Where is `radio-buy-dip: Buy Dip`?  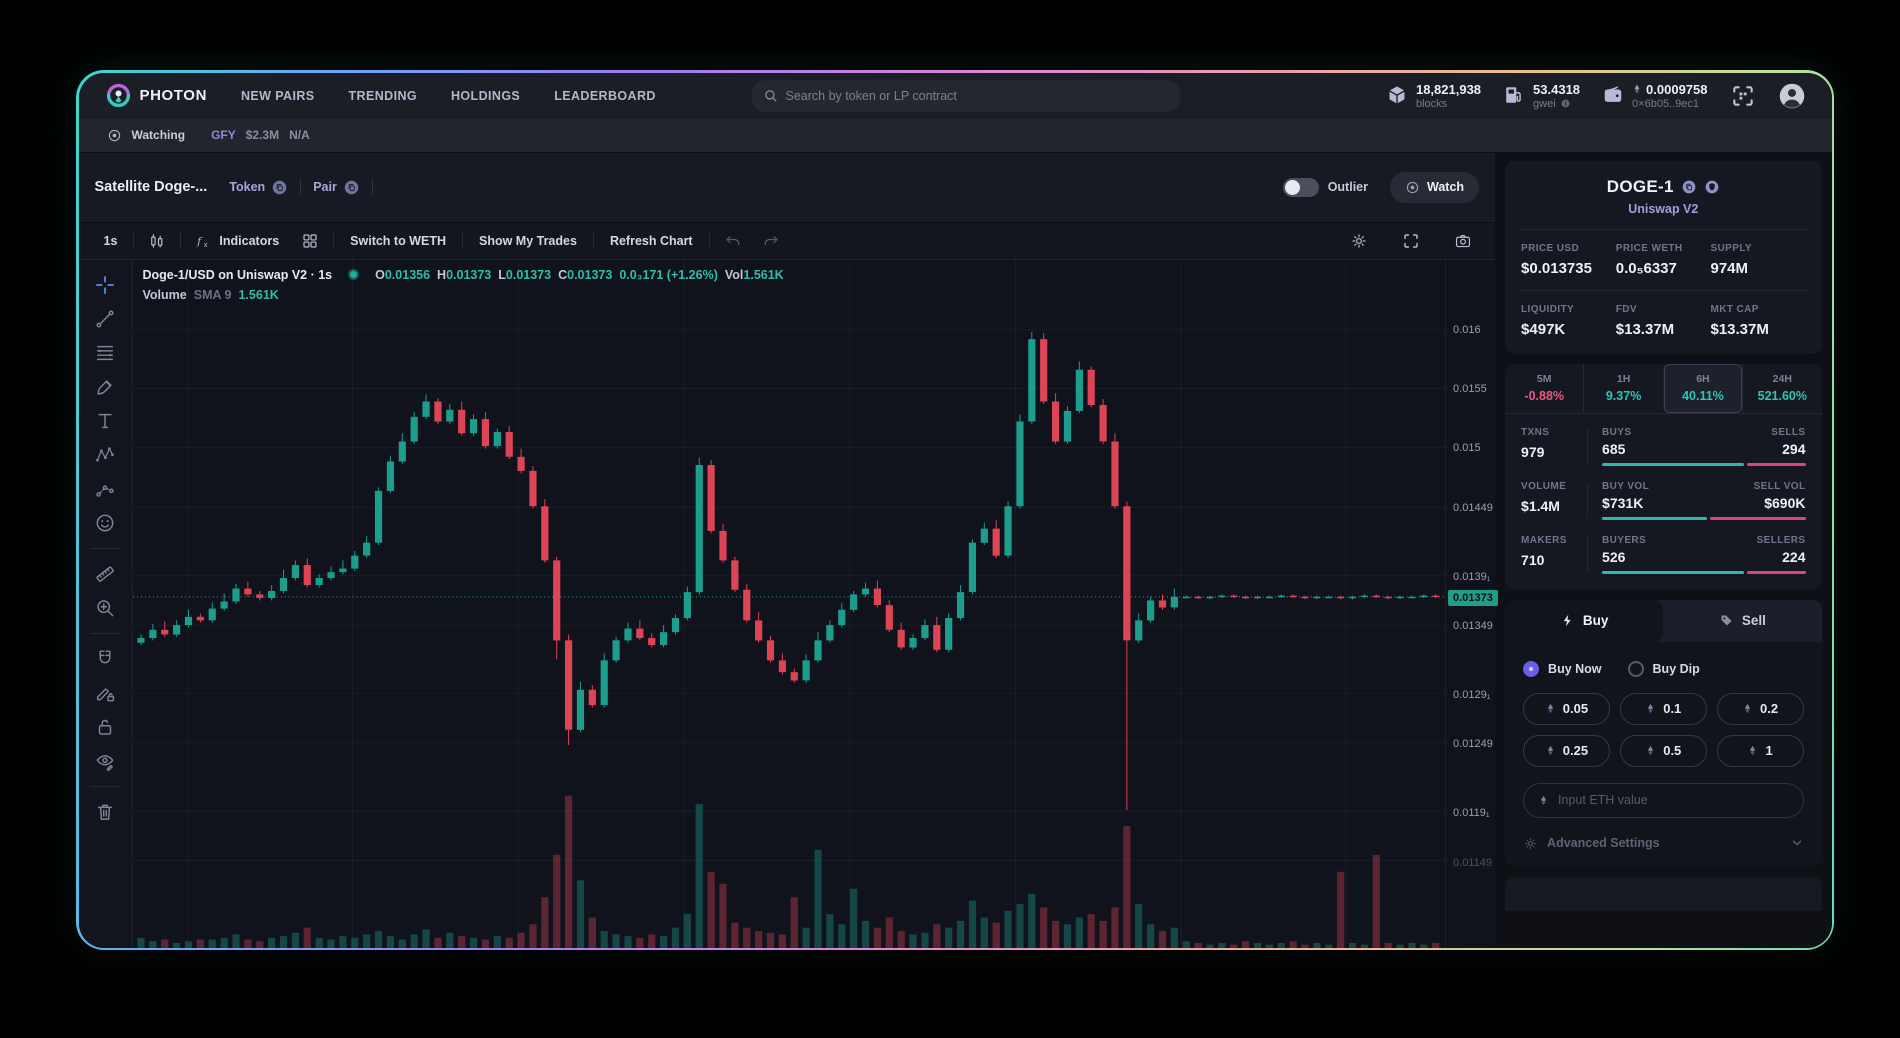 radio-buy-dip: Buy Dip is located at coordinates (1663, 668).